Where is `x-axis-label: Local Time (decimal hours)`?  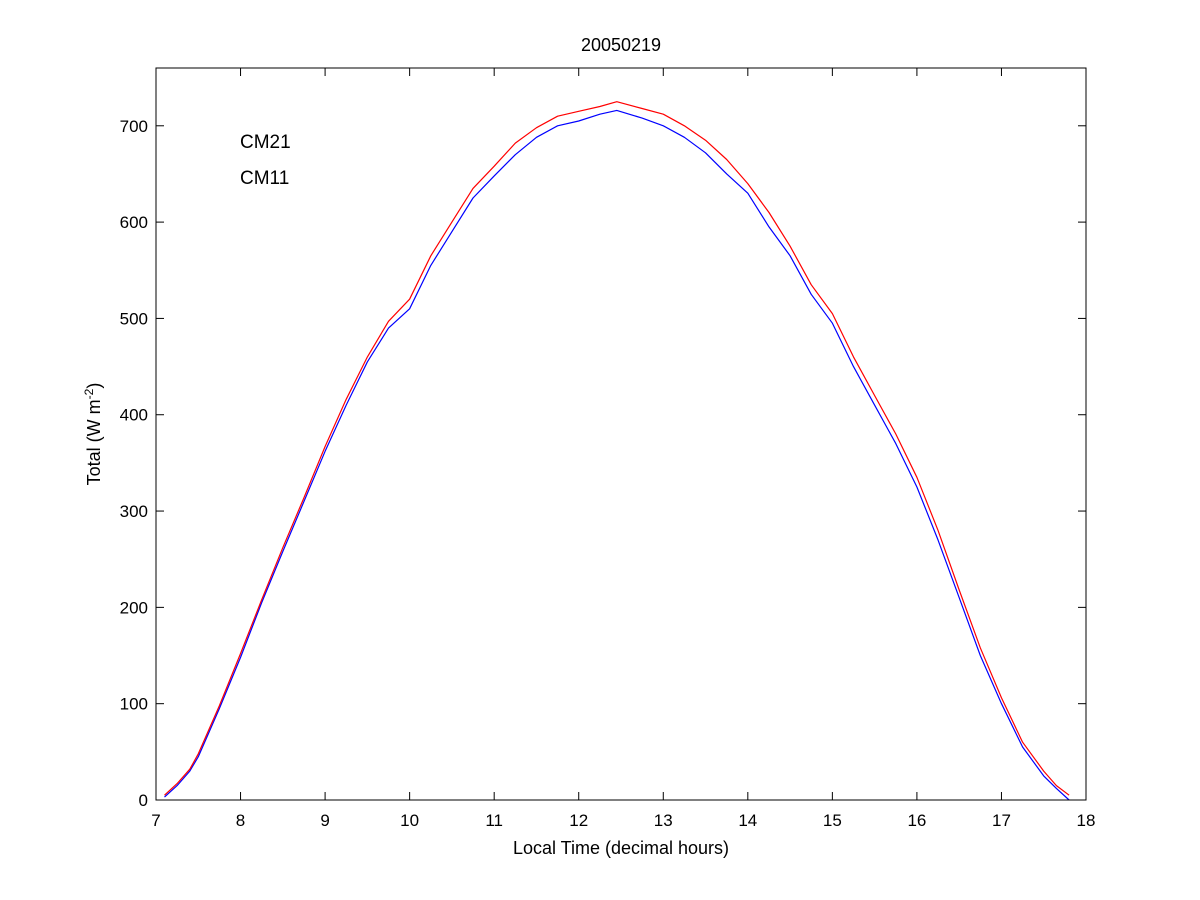
x-axis-label: Local Time (decimal hours) is located at coordinates (621, 848).